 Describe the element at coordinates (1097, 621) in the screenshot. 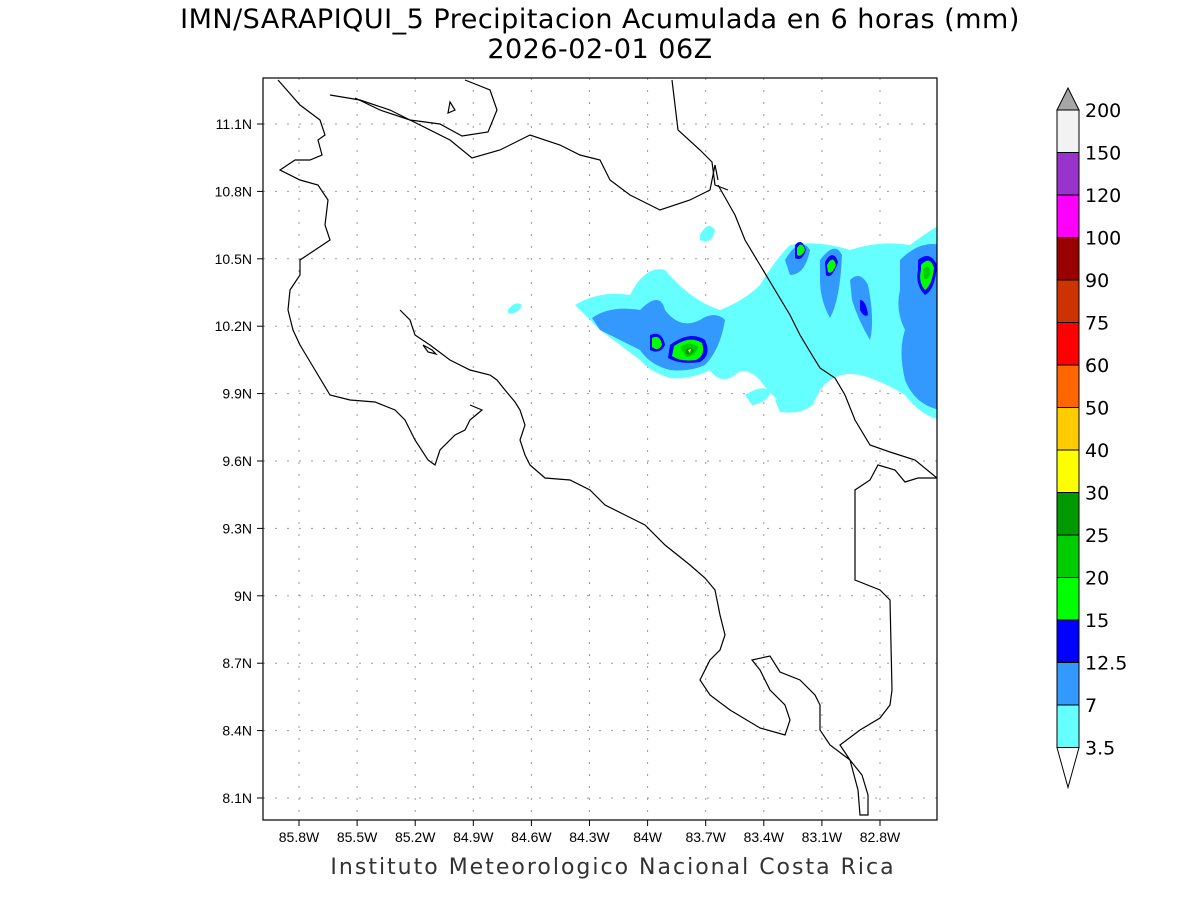

I see `colorbar-label: 15` at that location.